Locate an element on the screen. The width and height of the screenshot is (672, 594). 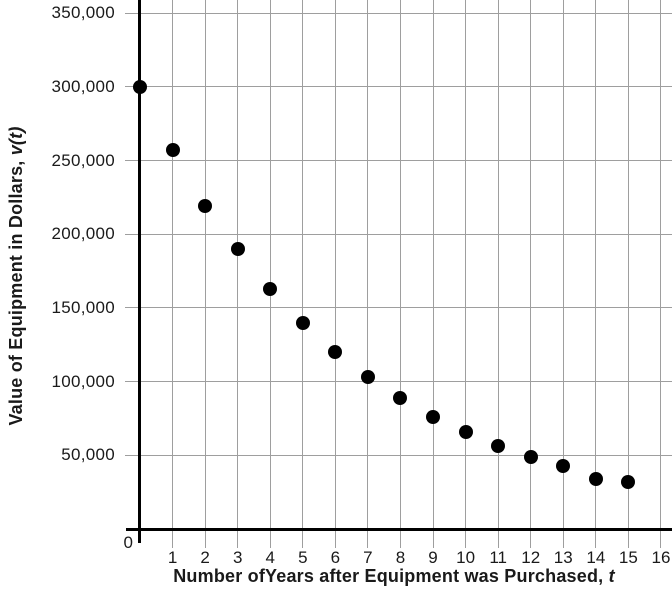
x-tick-label: 6 is located at coordinates (335, 557).